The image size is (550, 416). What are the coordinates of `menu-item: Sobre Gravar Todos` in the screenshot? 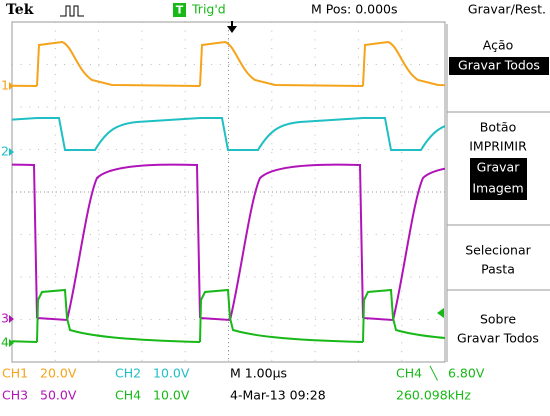 It's located at (498, 329).